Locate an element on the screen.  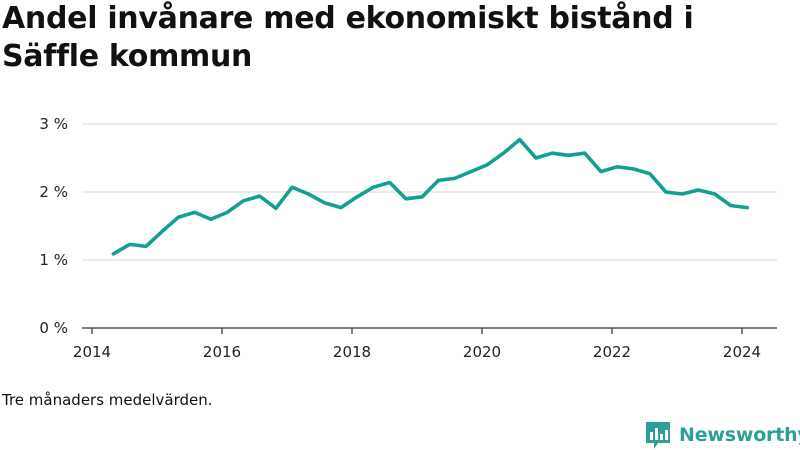
x-tick-label: 2018 is located at coordinates (352, 352).